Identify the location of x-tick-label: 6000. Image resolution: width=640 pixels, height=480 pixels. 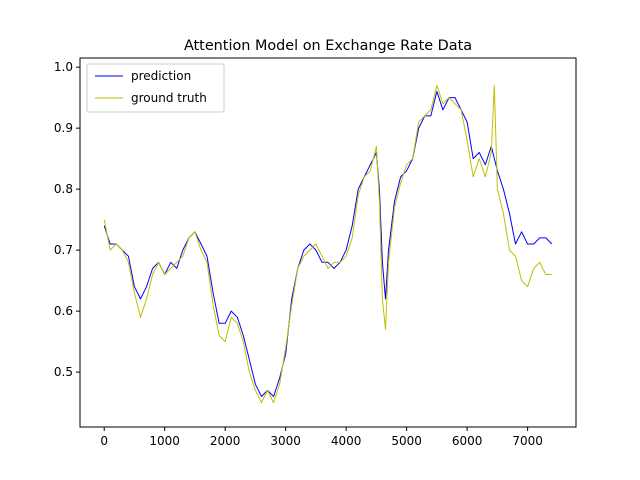
(467, 441).